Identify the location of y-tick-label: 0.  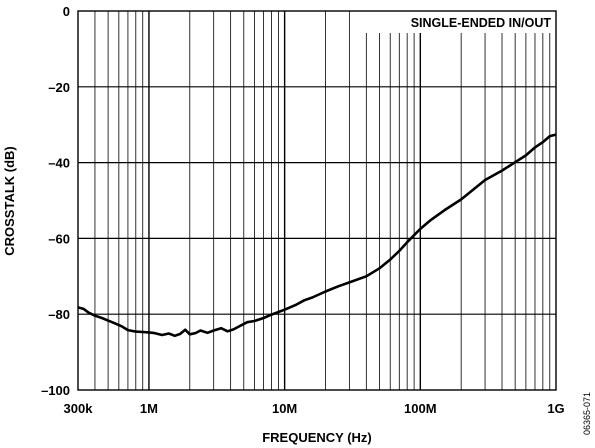
(66, 11).